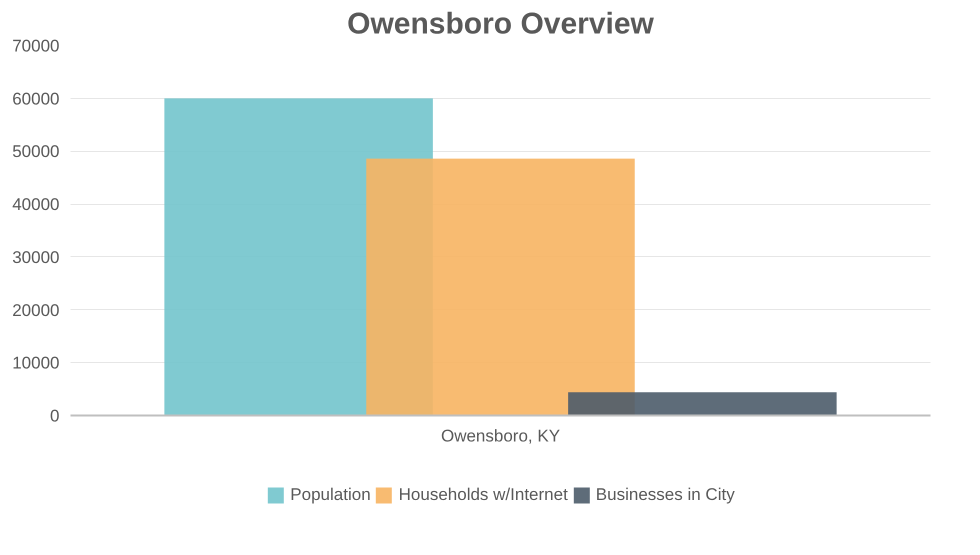 This screenshot has height=555, width=980. I want to click on chart-title: Owensboro Overview, so click(501, 24).